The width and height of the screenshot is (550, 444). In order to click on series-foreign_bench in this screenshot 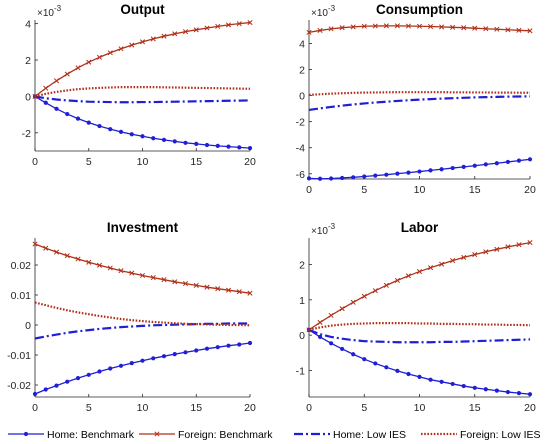, I will do `click(142, 59)`.